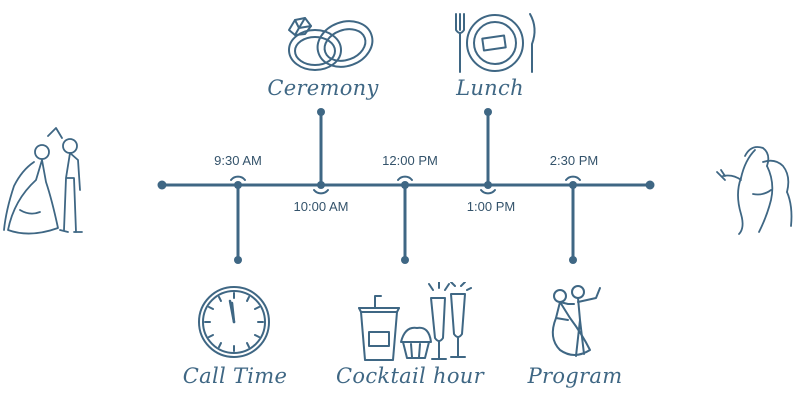  What do you see at coordinates (573, 260) in the screenshot?
I see `stem-end-program` at bounding box center [573, 260].